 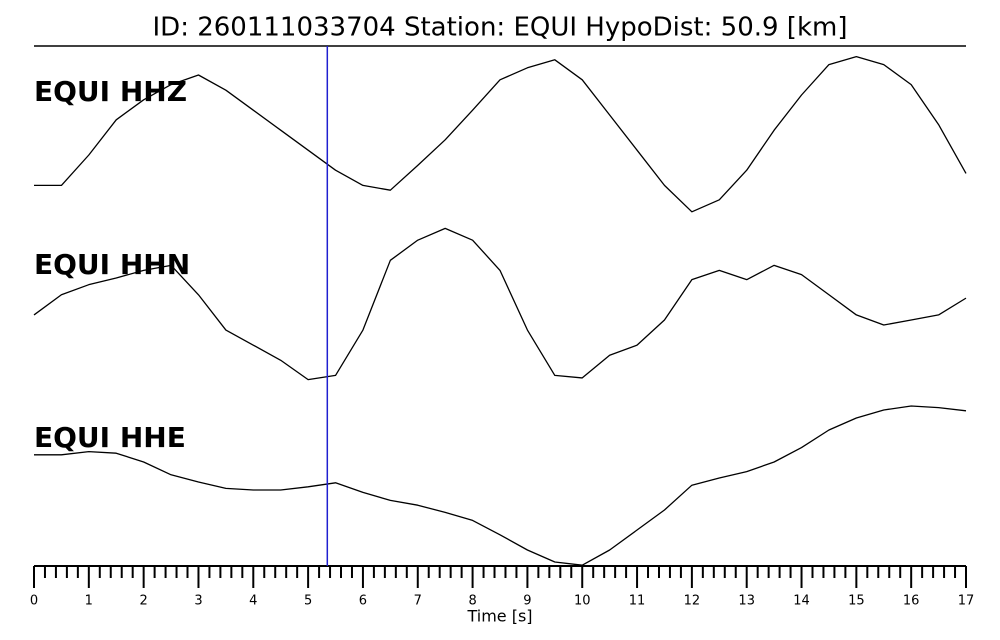 I want to click on x-tick-label: 16, so click(x=911, y=601).